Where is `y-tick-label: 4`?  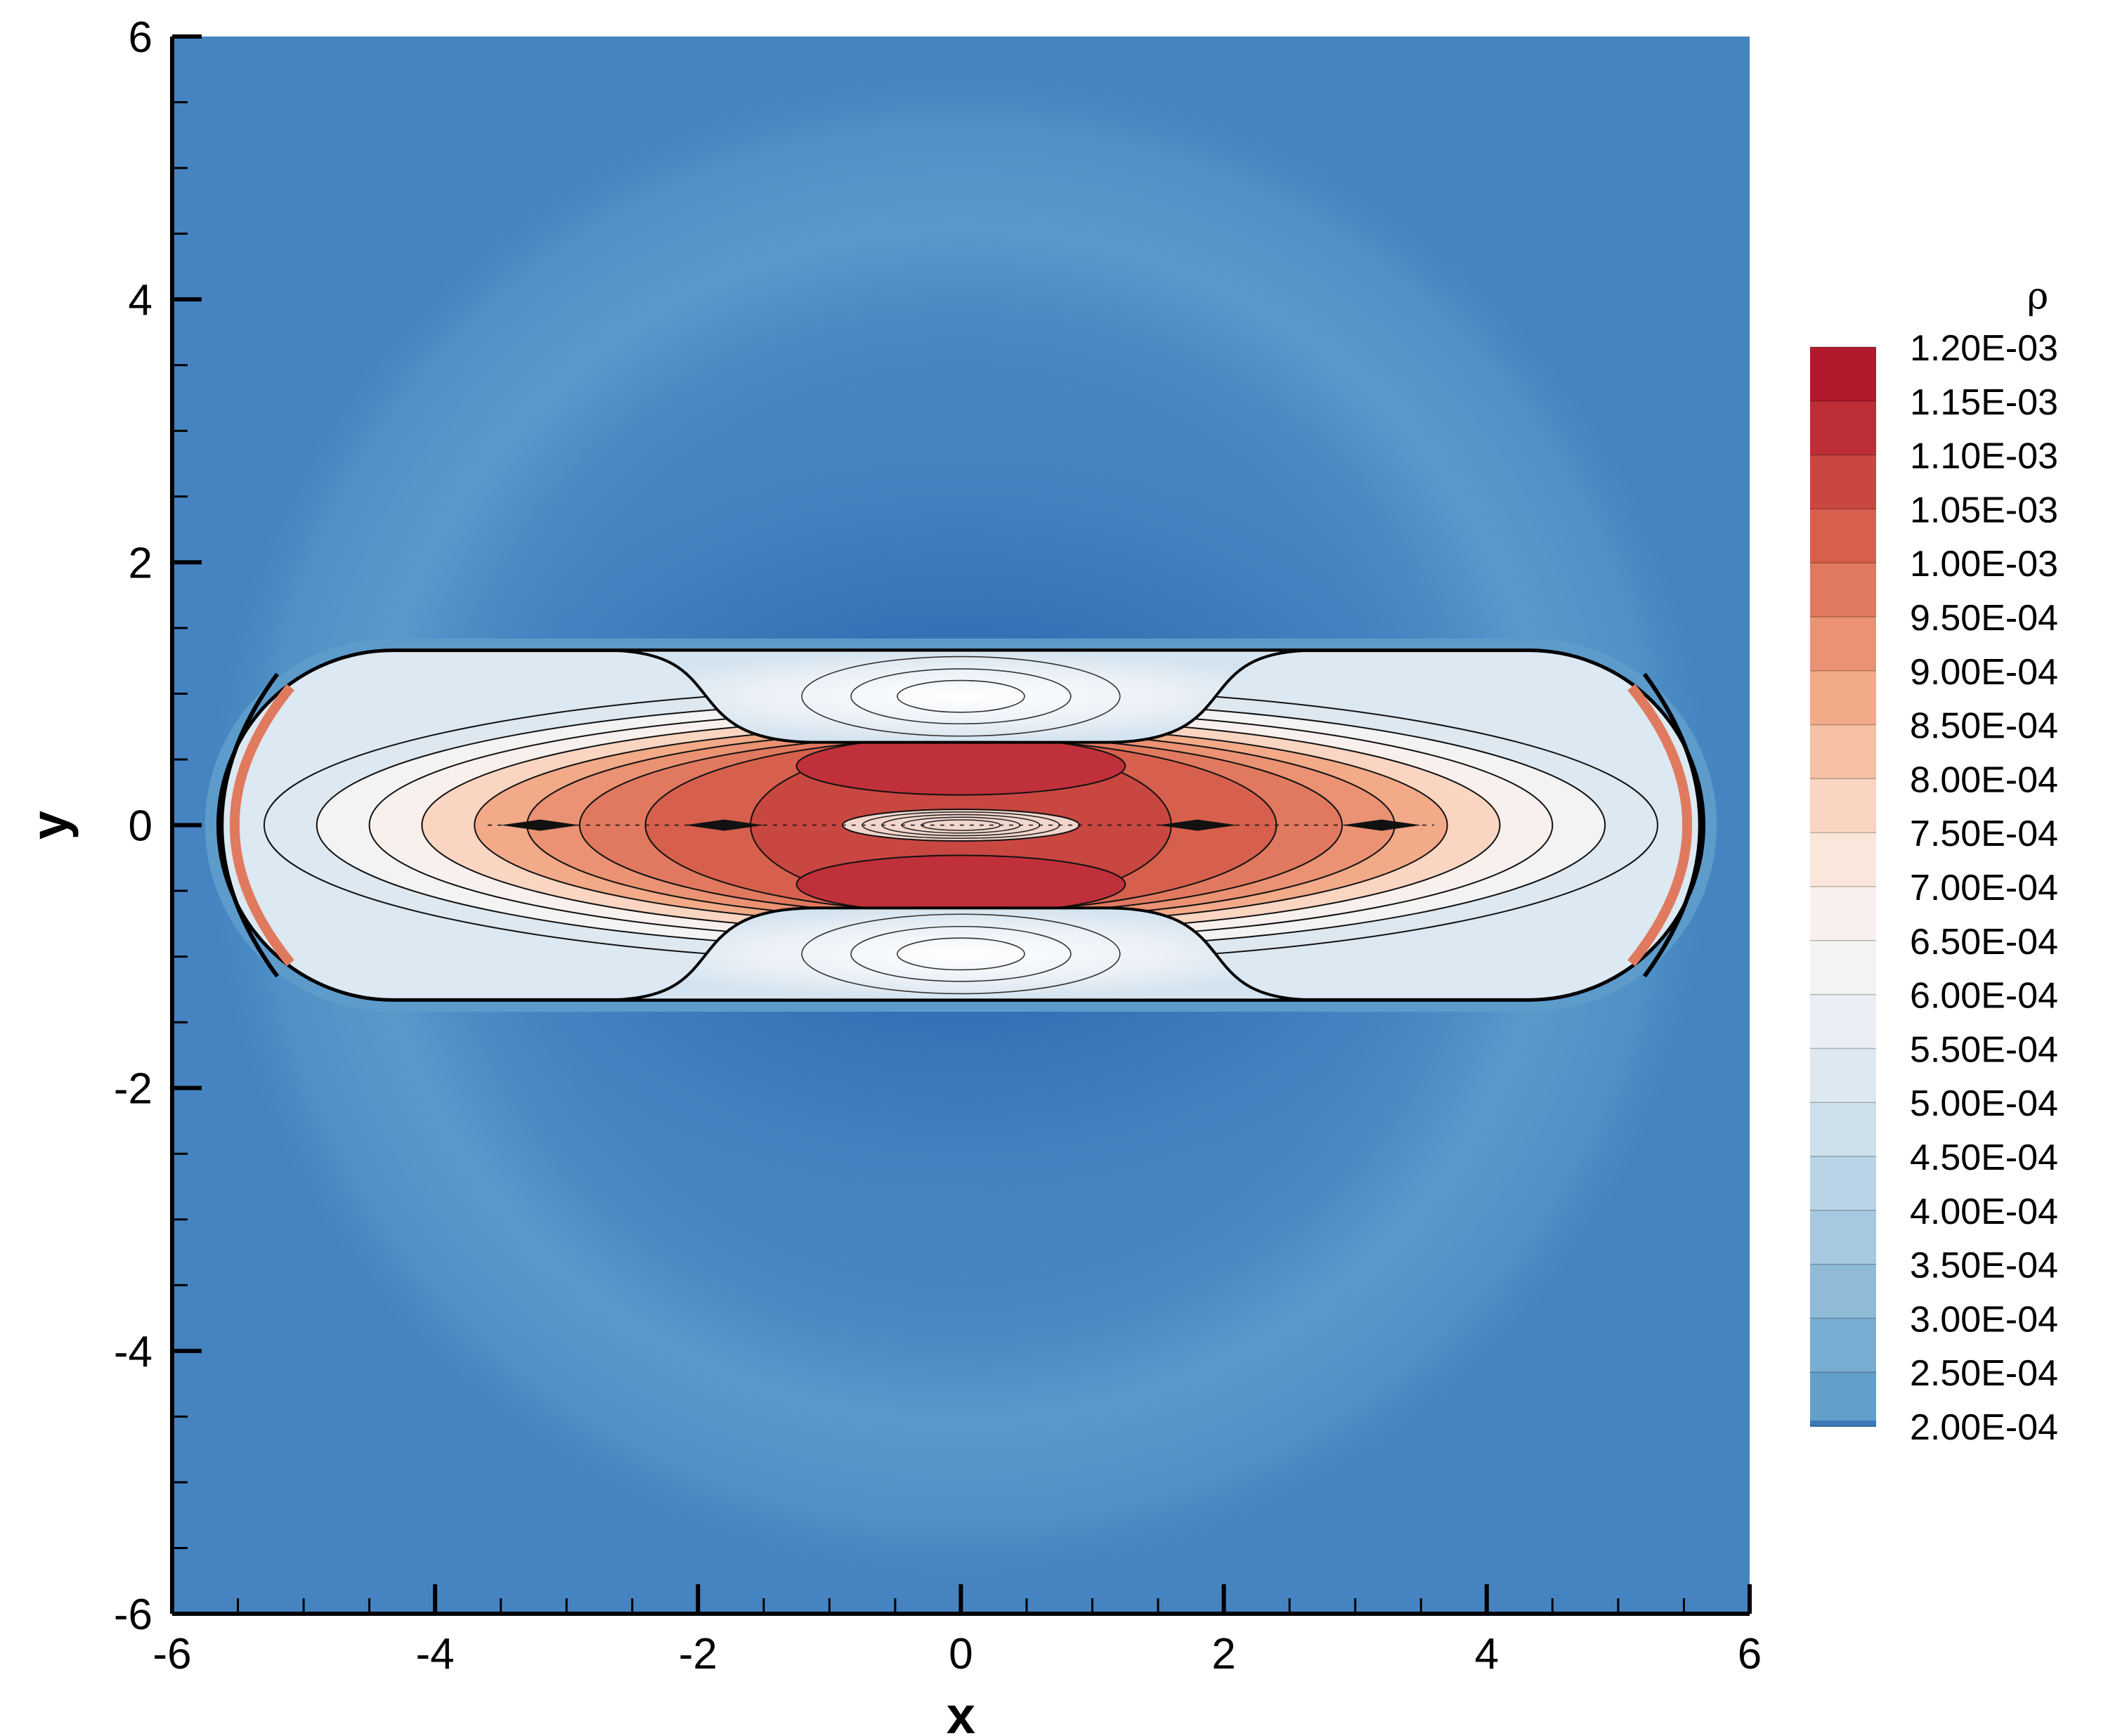 y-tick-label: 4 is located at coordinates (140, 300).